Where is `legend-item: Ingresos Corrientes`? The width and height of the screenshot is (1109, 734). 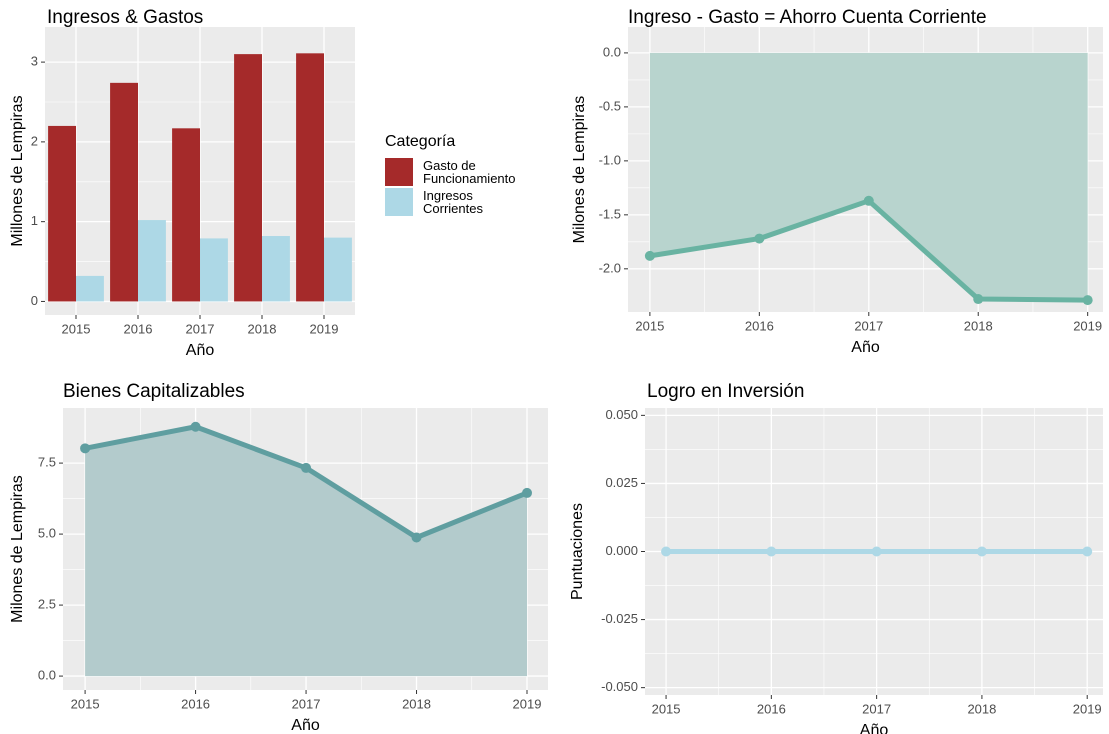 legend-item: Ingresos Corrientes is located at coordinates (454, 202).